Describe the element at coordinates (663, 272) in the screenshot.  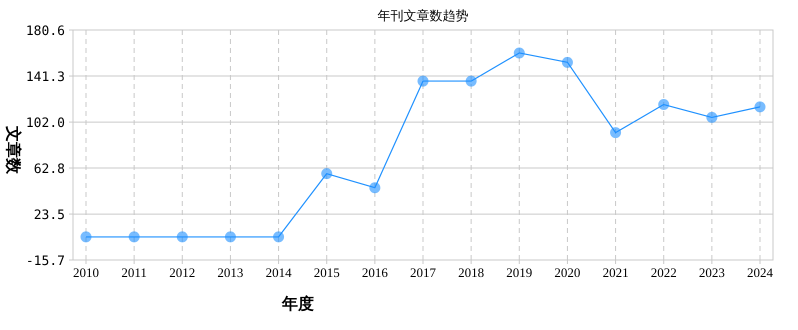
I see `x-tick-label: 2022` at that location.